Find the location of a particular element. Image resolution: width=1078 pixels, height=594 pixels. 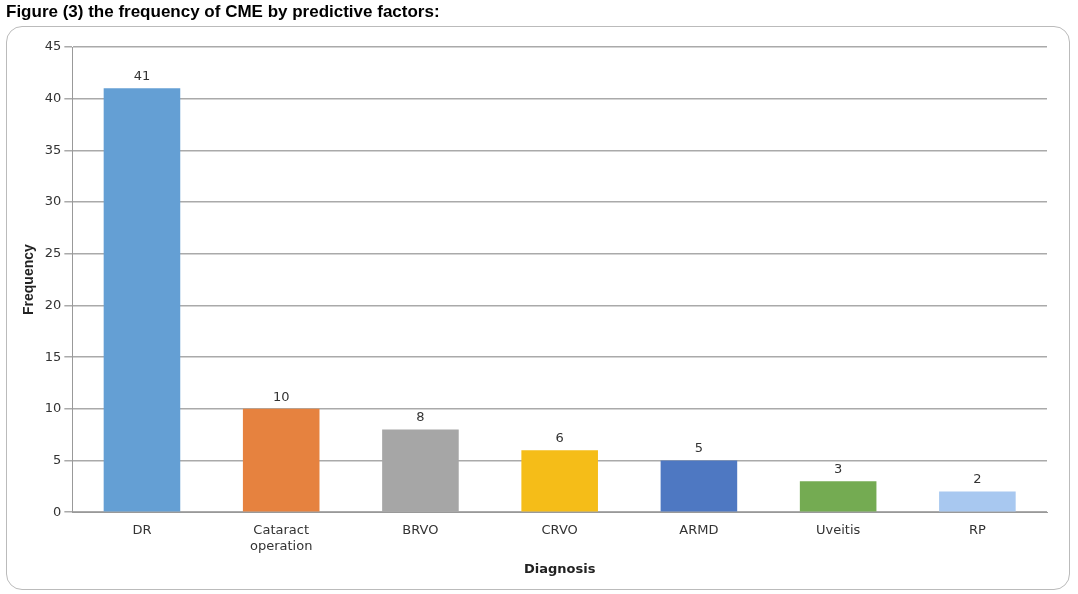

y-tick-label: 30 is located at coordinates (53, 201).